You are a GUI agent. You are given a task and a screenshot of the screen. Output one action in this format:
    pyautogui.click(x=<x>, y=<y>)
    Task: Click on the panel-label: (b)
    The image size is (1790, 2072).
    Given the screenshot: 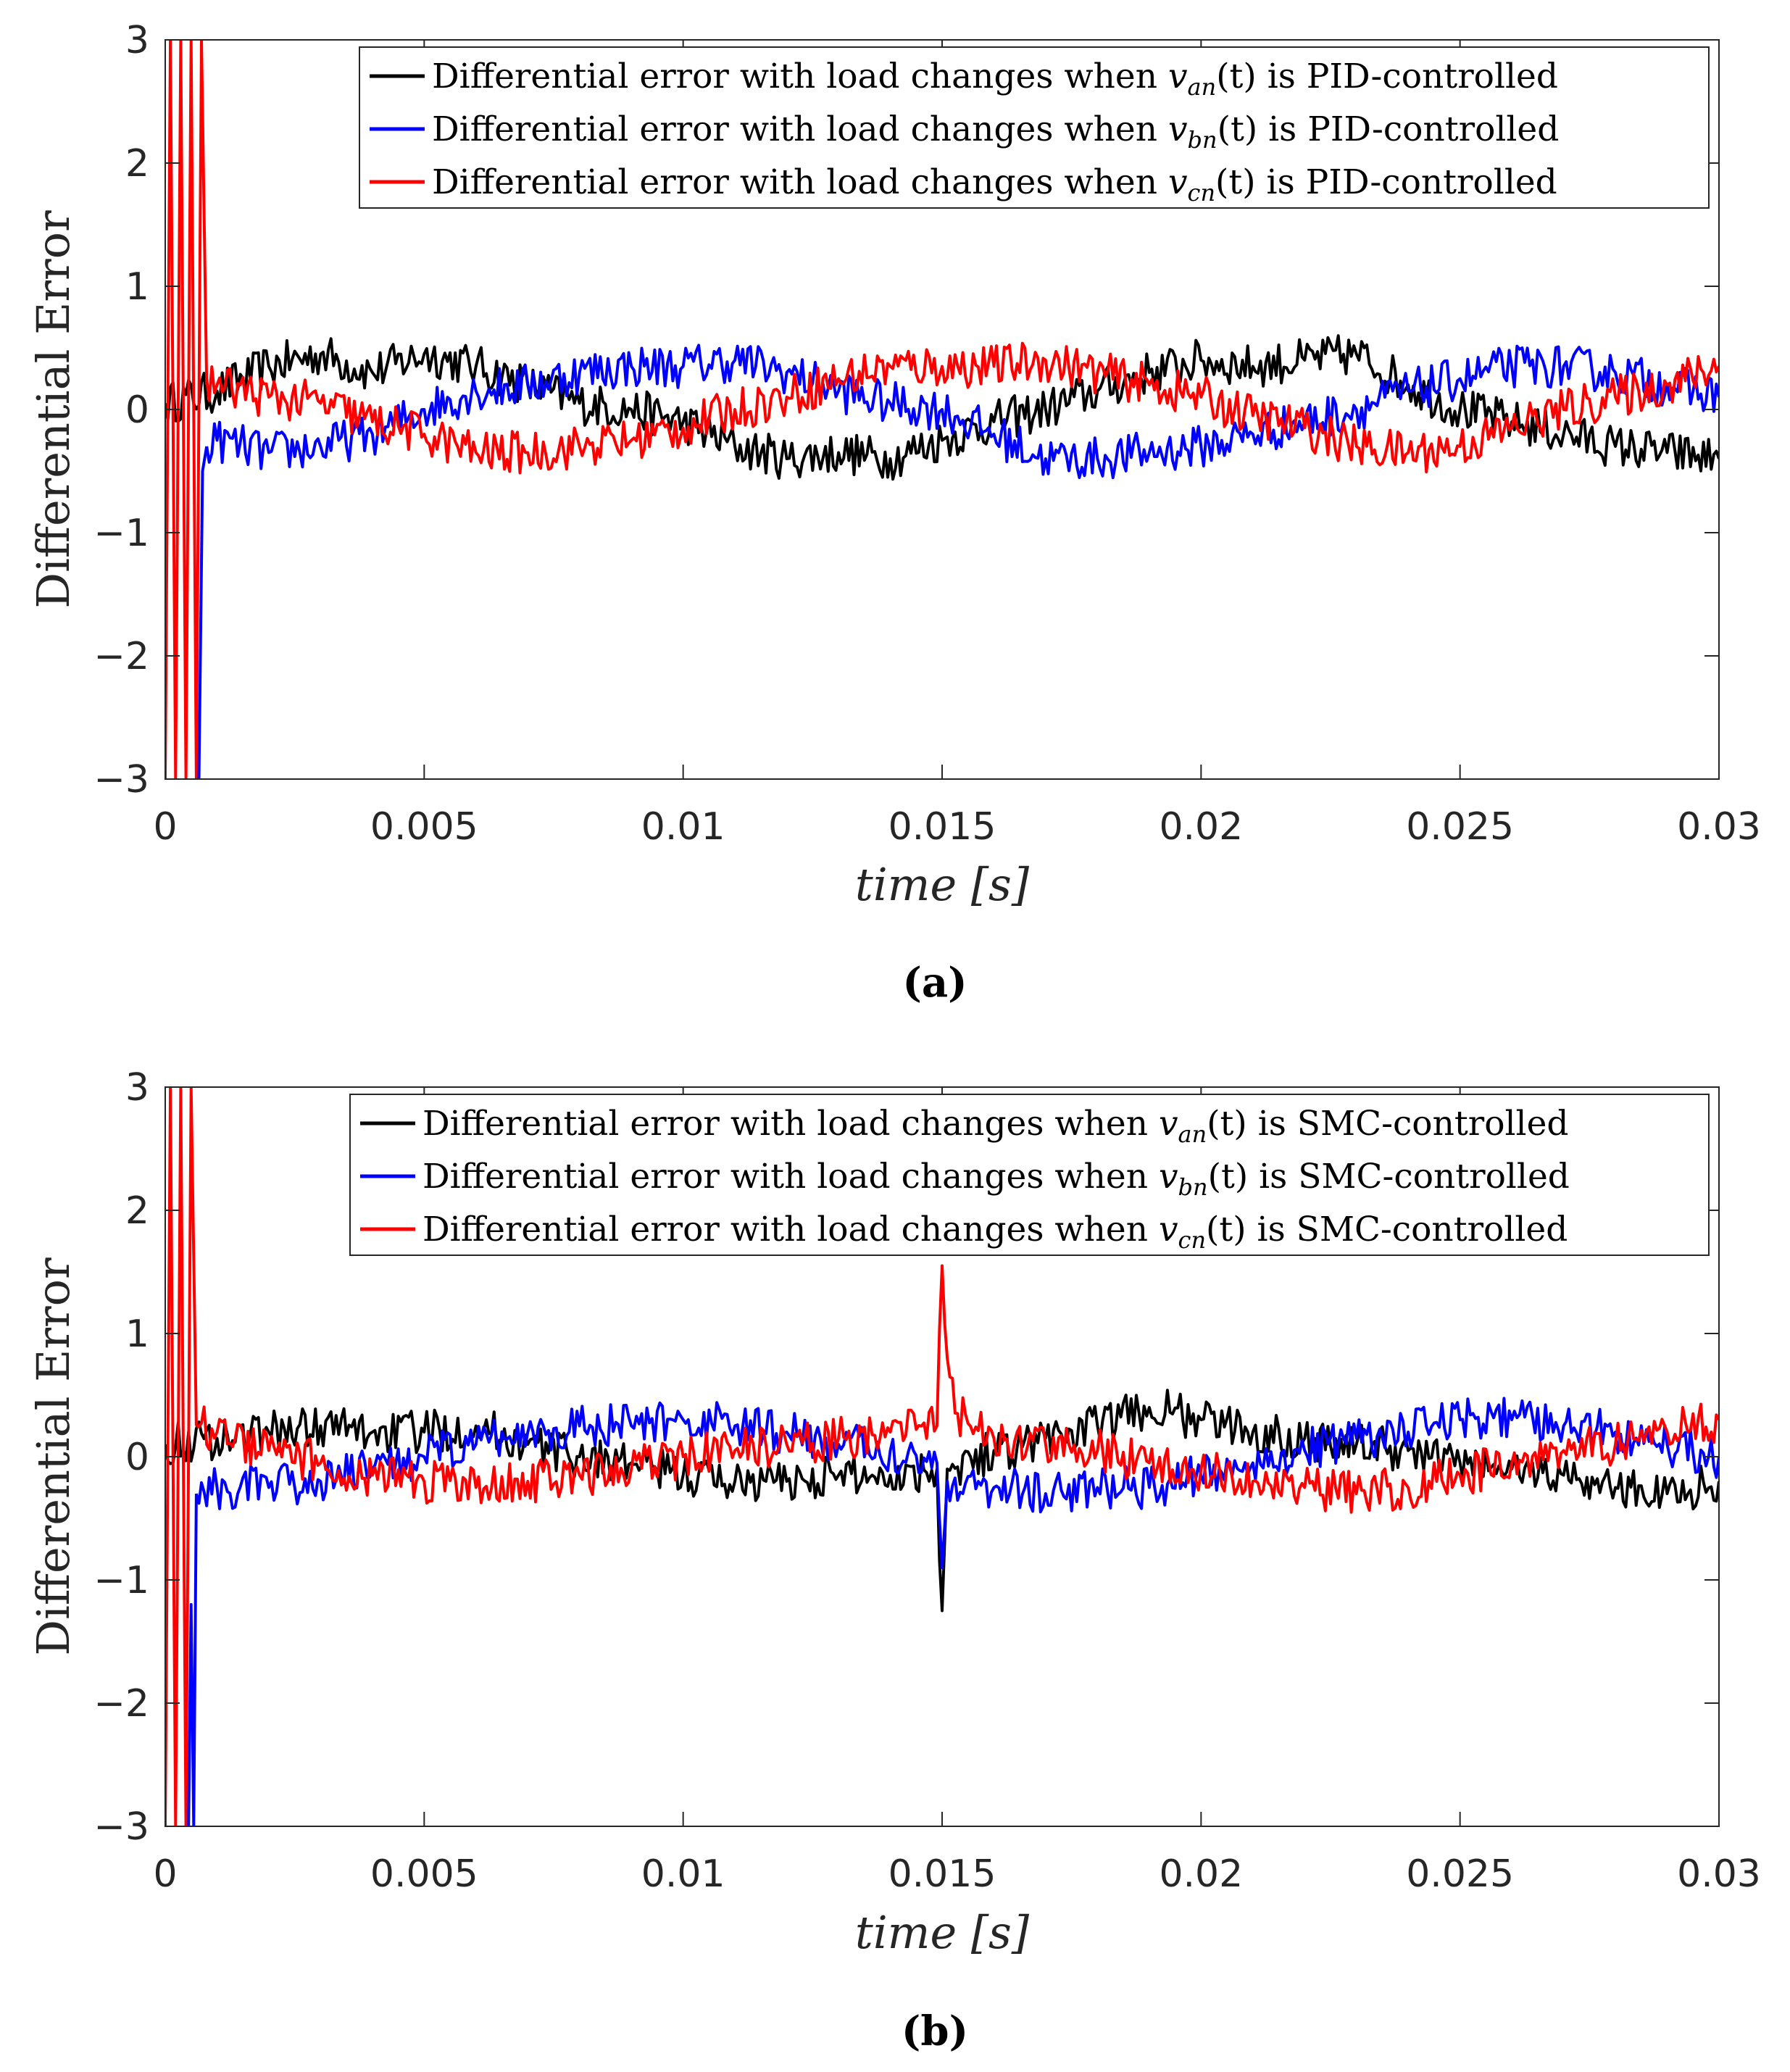 What is the action you would take?
    pyautogui.click(x=935, y=2031)
    